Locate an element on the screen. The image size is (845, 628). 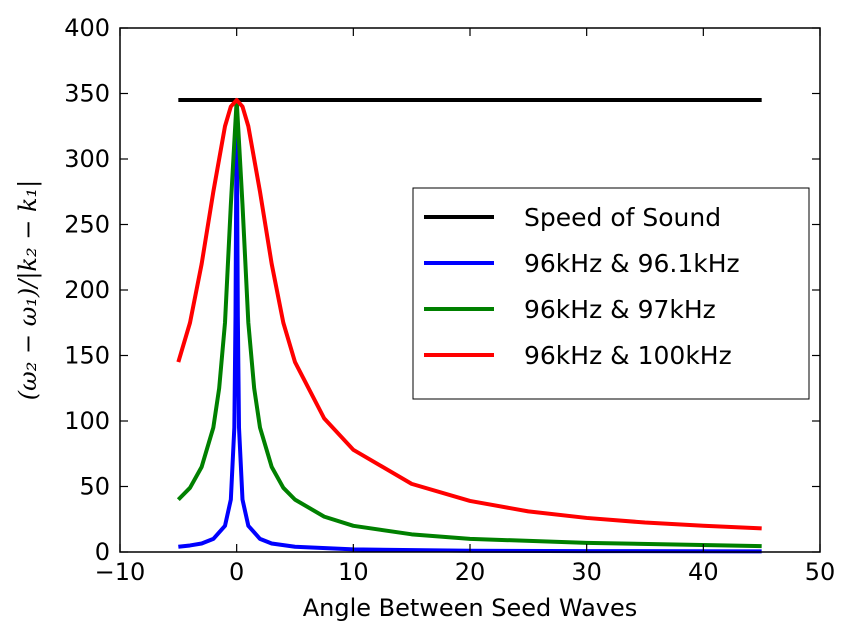
y-tick-label: 100 is located at coordinates (87, 421).